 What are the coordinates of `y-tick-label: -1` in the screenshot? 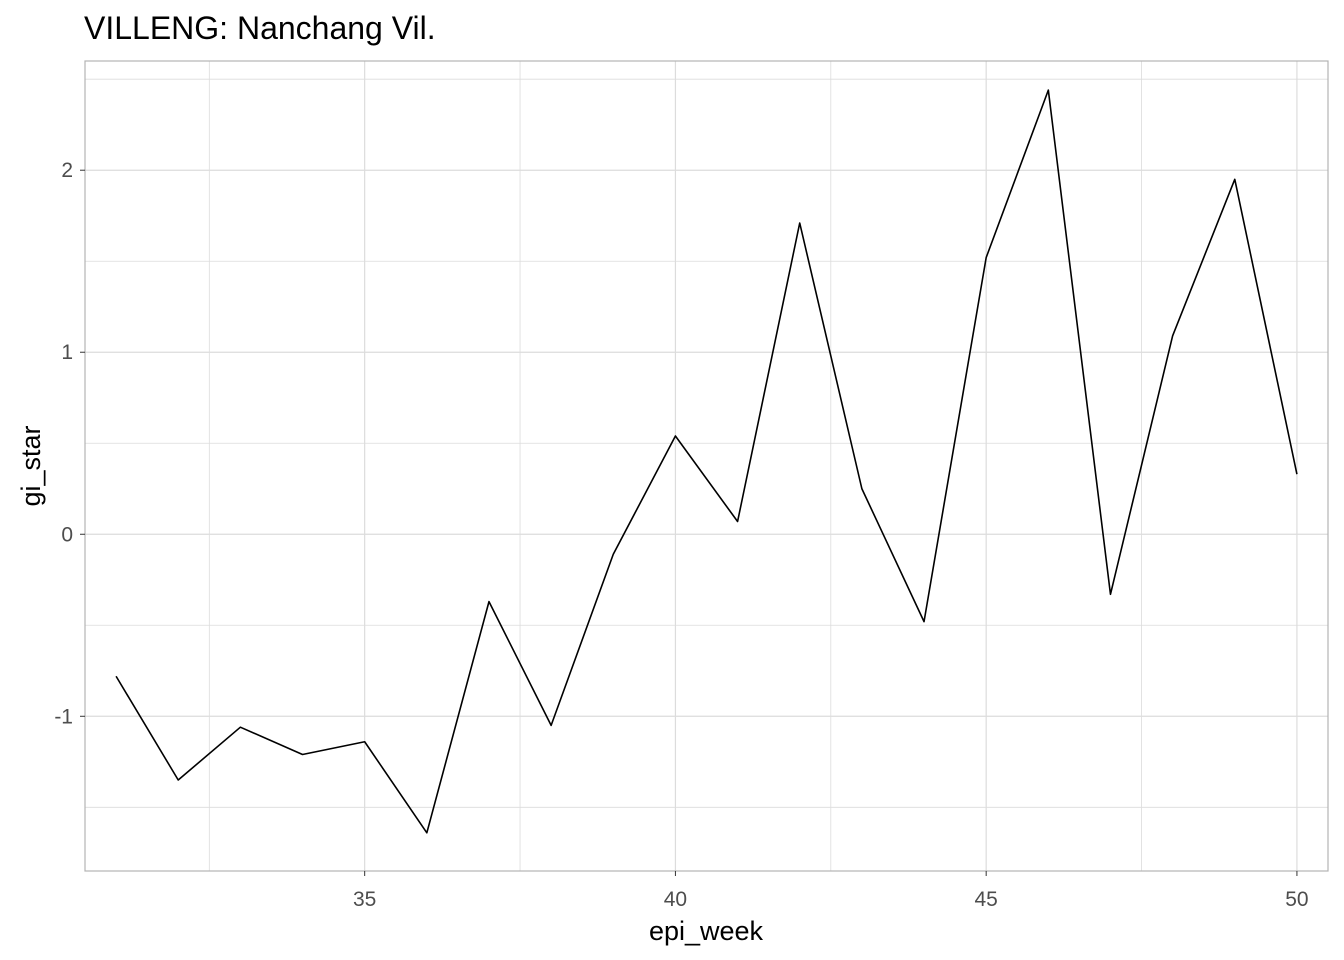 It's located at (63, 716).